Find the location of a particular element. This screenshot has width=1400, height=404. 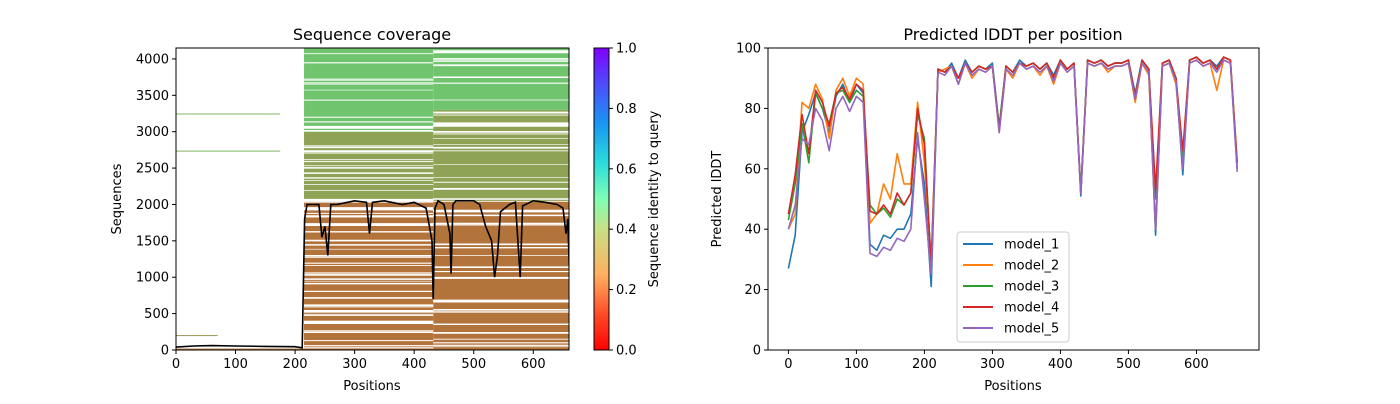

coverage-x-tick-label-3: 300 is located at coordinates (354, 364).